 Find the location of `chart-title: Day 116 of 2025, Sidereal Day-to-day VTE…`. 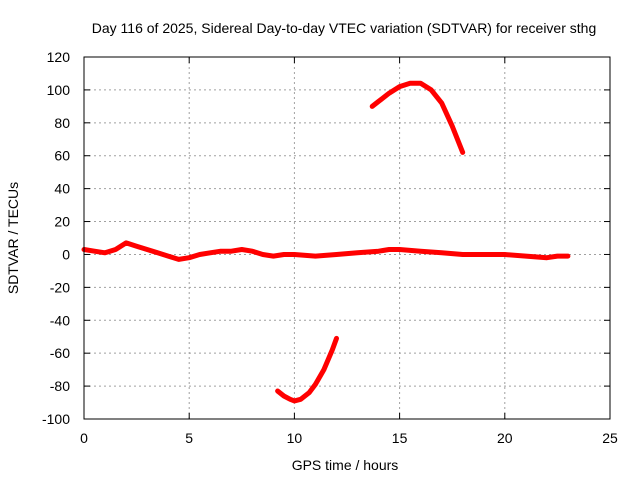

chart-title: Day 116 of 2025, Sidereal Day-to-day VTE… is located at coordinates (344, 28).